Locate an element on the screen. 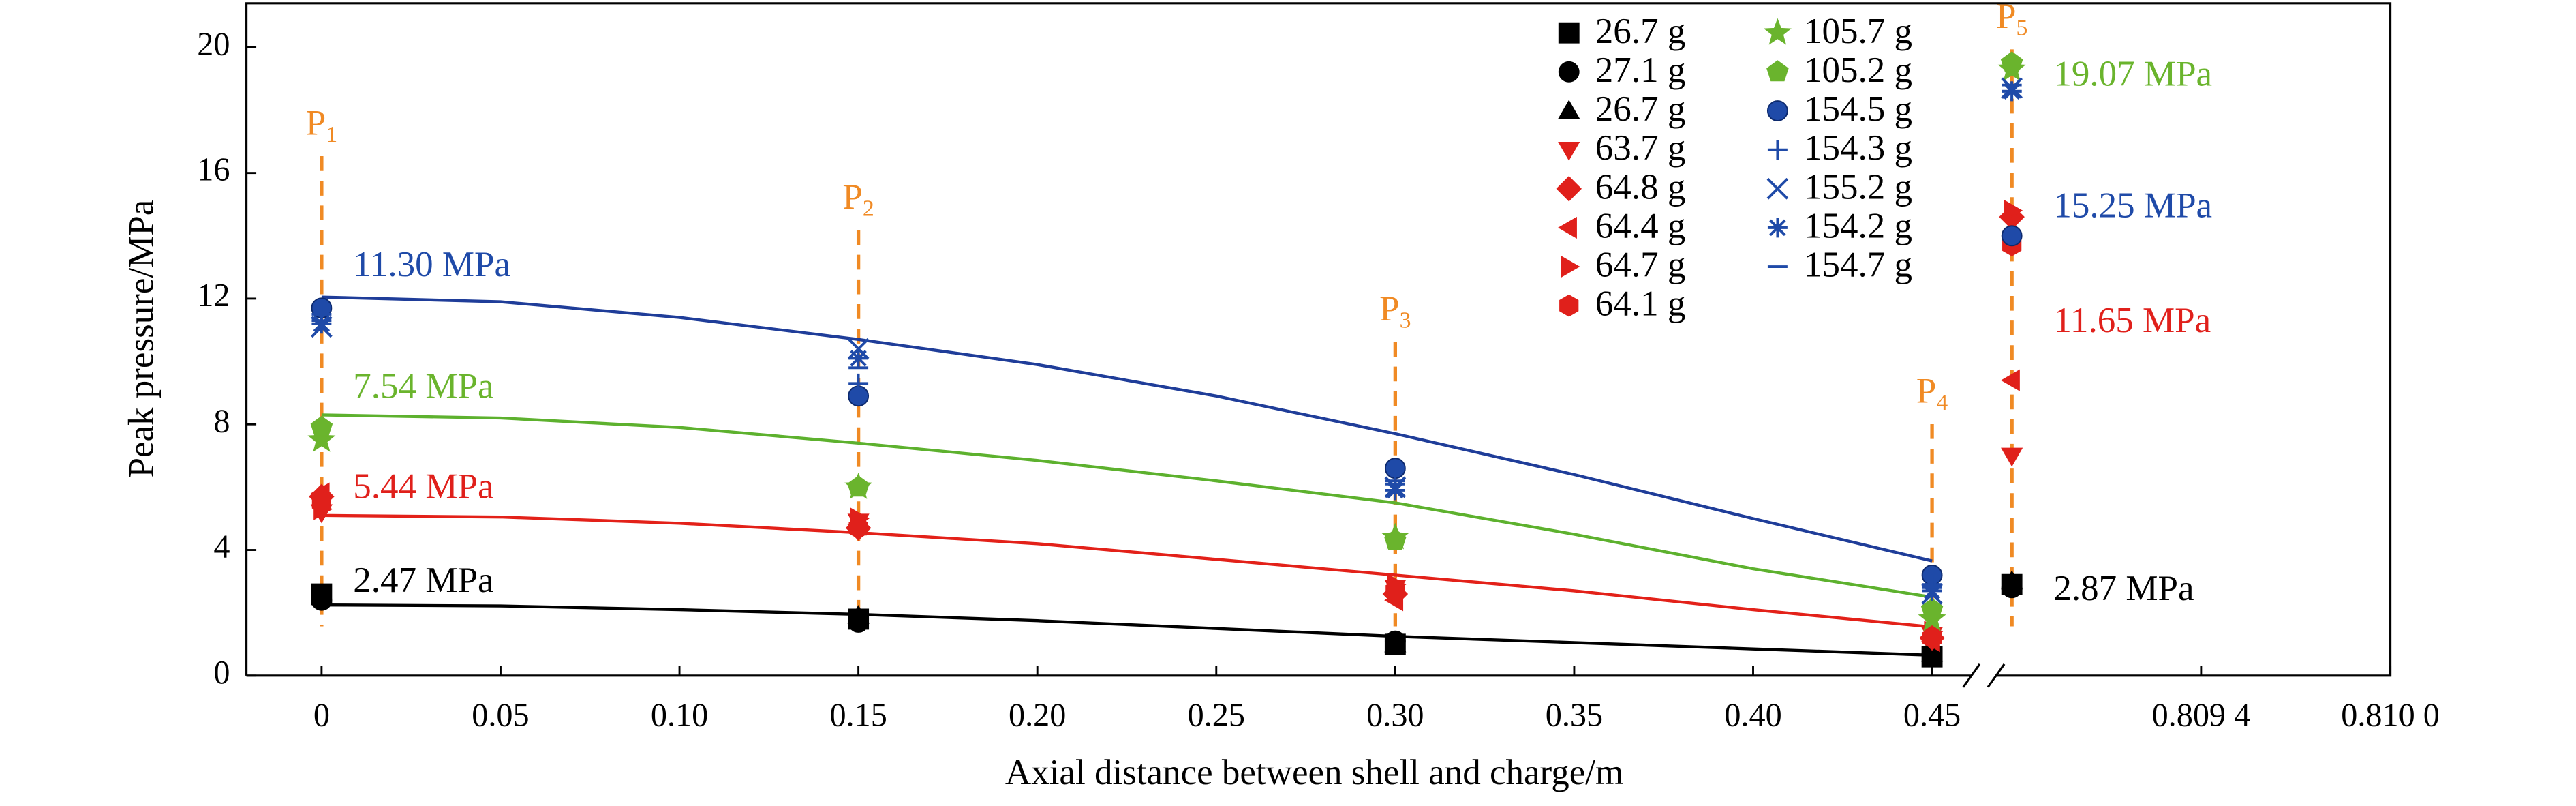 This screenshot has height=806, width=2576. y-tick-label: 4 is located at coordinates (221, 547).